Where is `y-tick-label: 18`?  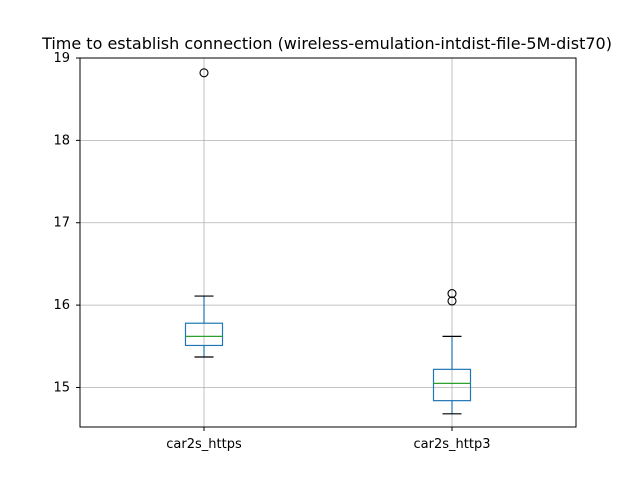 y-tick-label: 18 is located at coordinates (61, 140).